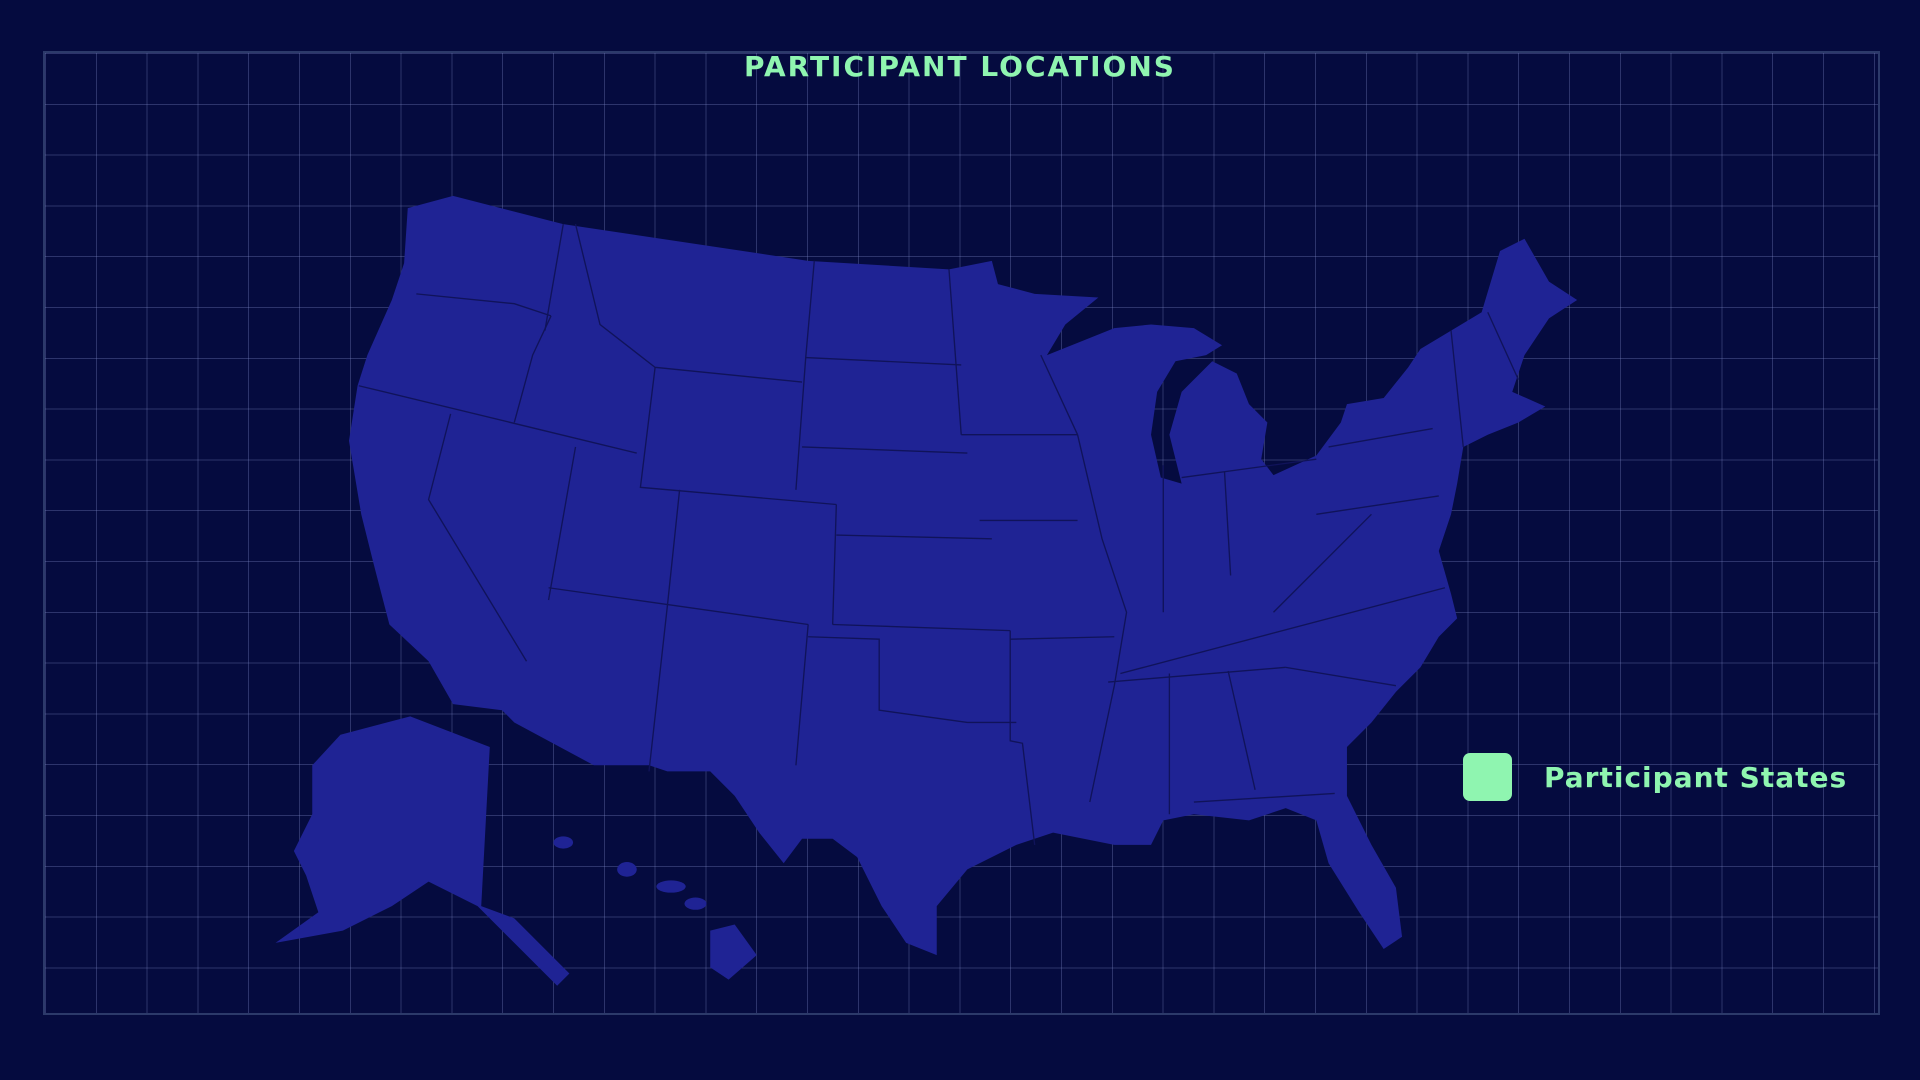  I want to click on legend-label: Participant States, so click(1696, 777).